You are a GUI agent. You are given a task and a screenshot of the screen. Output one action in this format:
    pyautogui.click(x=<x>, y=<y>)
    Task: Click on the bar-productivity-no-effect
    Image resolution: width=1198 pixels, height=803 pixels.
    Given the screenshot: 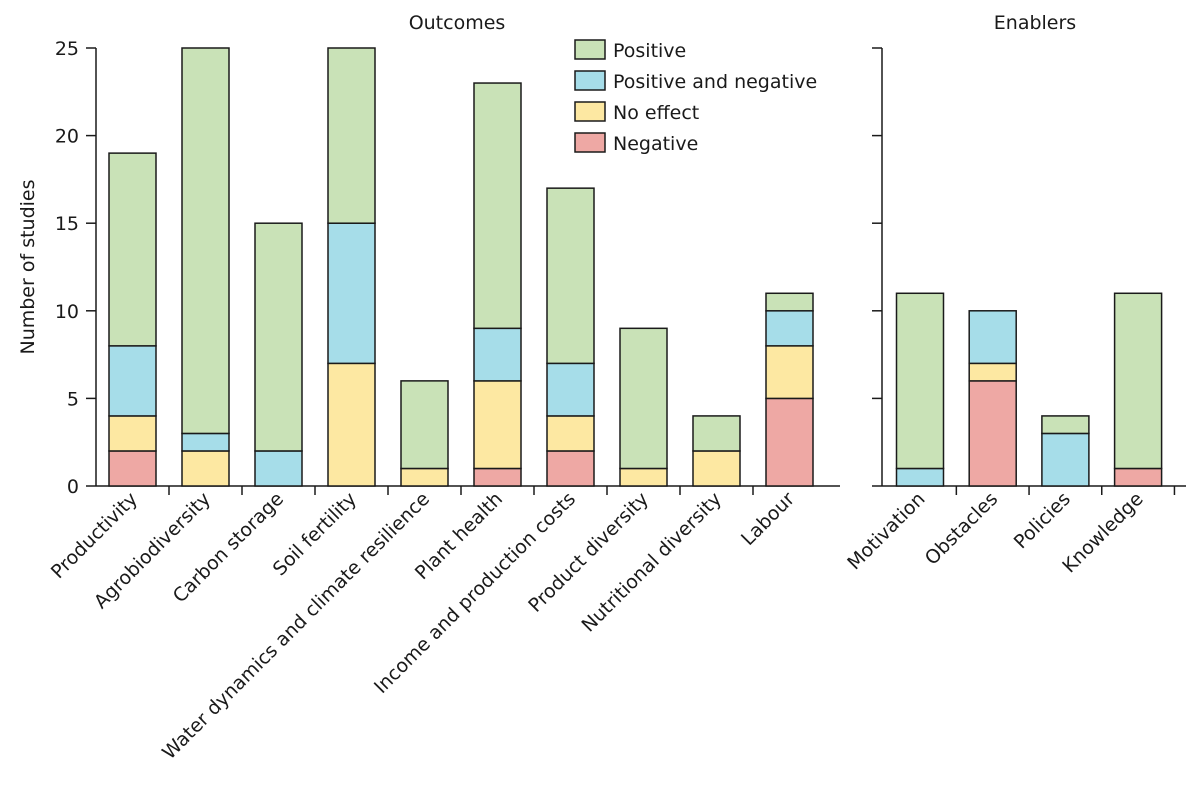 What is the action you would take?
    pyautogui.click(x=132, y=433)
    